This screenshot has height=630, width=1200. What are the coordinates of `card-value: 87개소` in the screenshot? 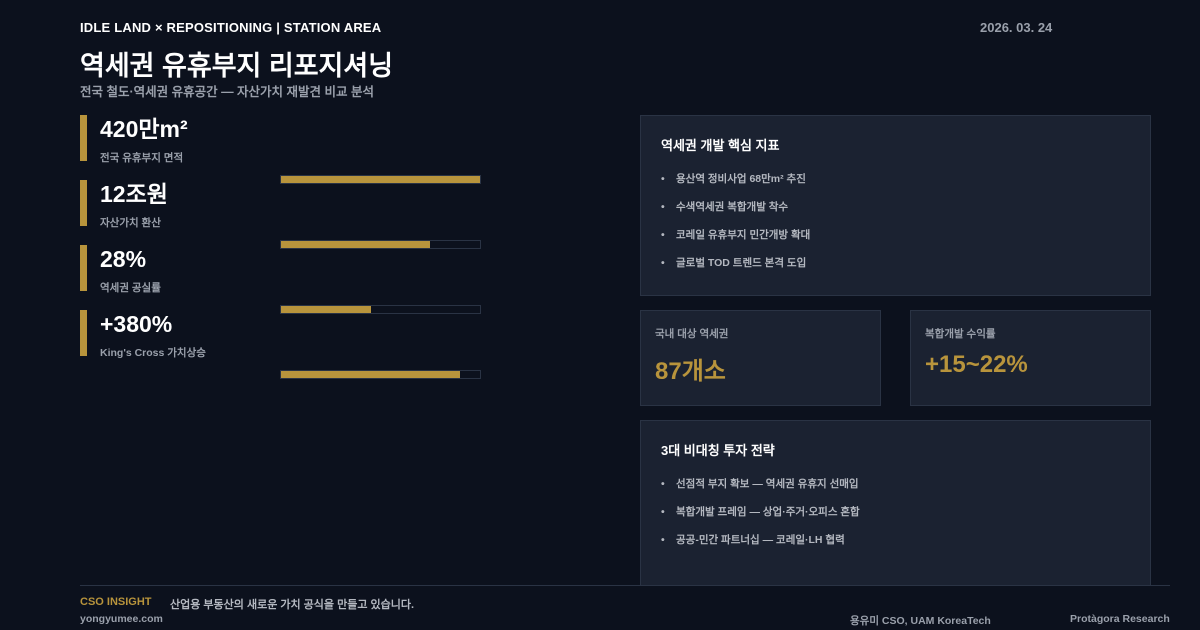 It's located at (690, 371).